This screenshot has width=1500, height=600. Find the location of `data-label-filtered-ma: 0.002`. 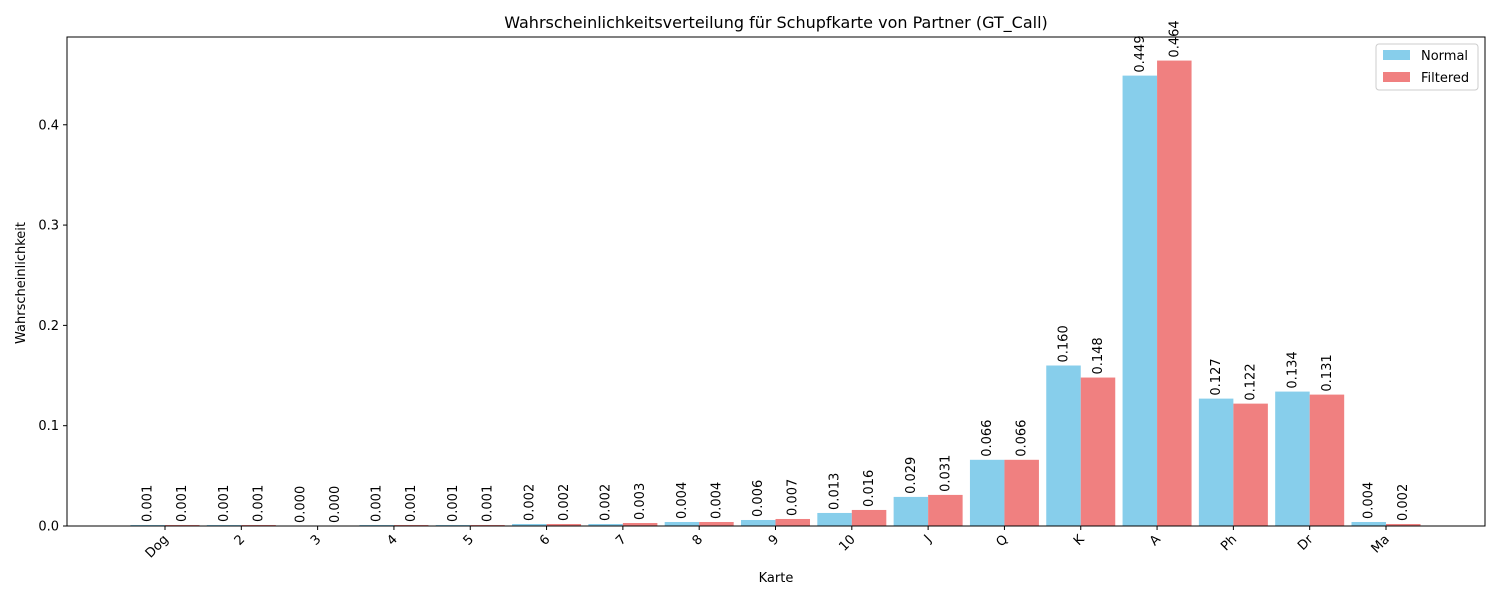

data-label-filtered-ma: 0.002 is located at coordinates (1403, 502).